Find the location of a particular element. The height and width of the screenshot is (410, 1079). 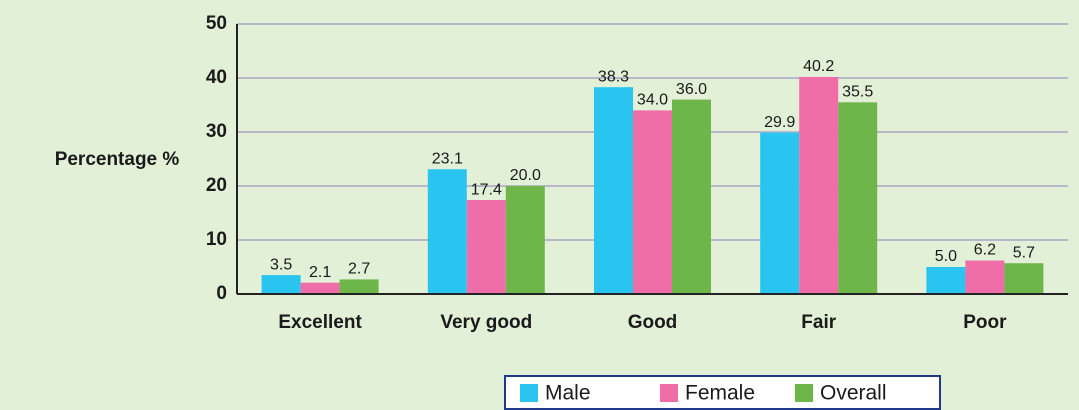

legend-label: Overall is located at coordinates (853, 393).